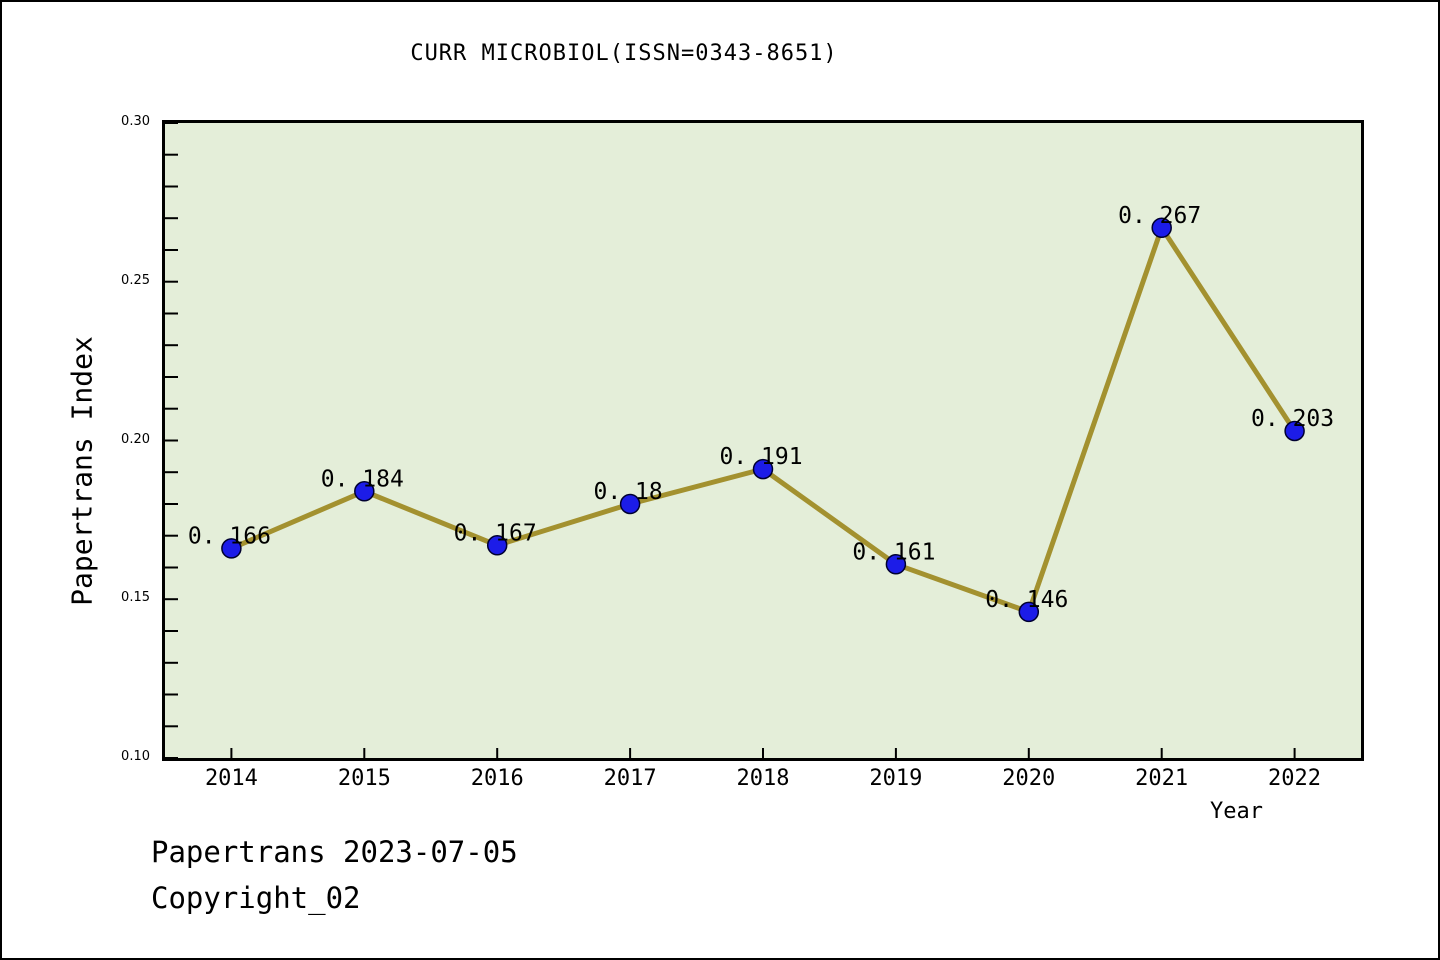 Image resolution: width=1440 pixels, height=960 pixels. What do you see at coordinates (135, 439) in the screenshot?
I see `y-tick-label: 0.20` at bounding box center [135, 439].